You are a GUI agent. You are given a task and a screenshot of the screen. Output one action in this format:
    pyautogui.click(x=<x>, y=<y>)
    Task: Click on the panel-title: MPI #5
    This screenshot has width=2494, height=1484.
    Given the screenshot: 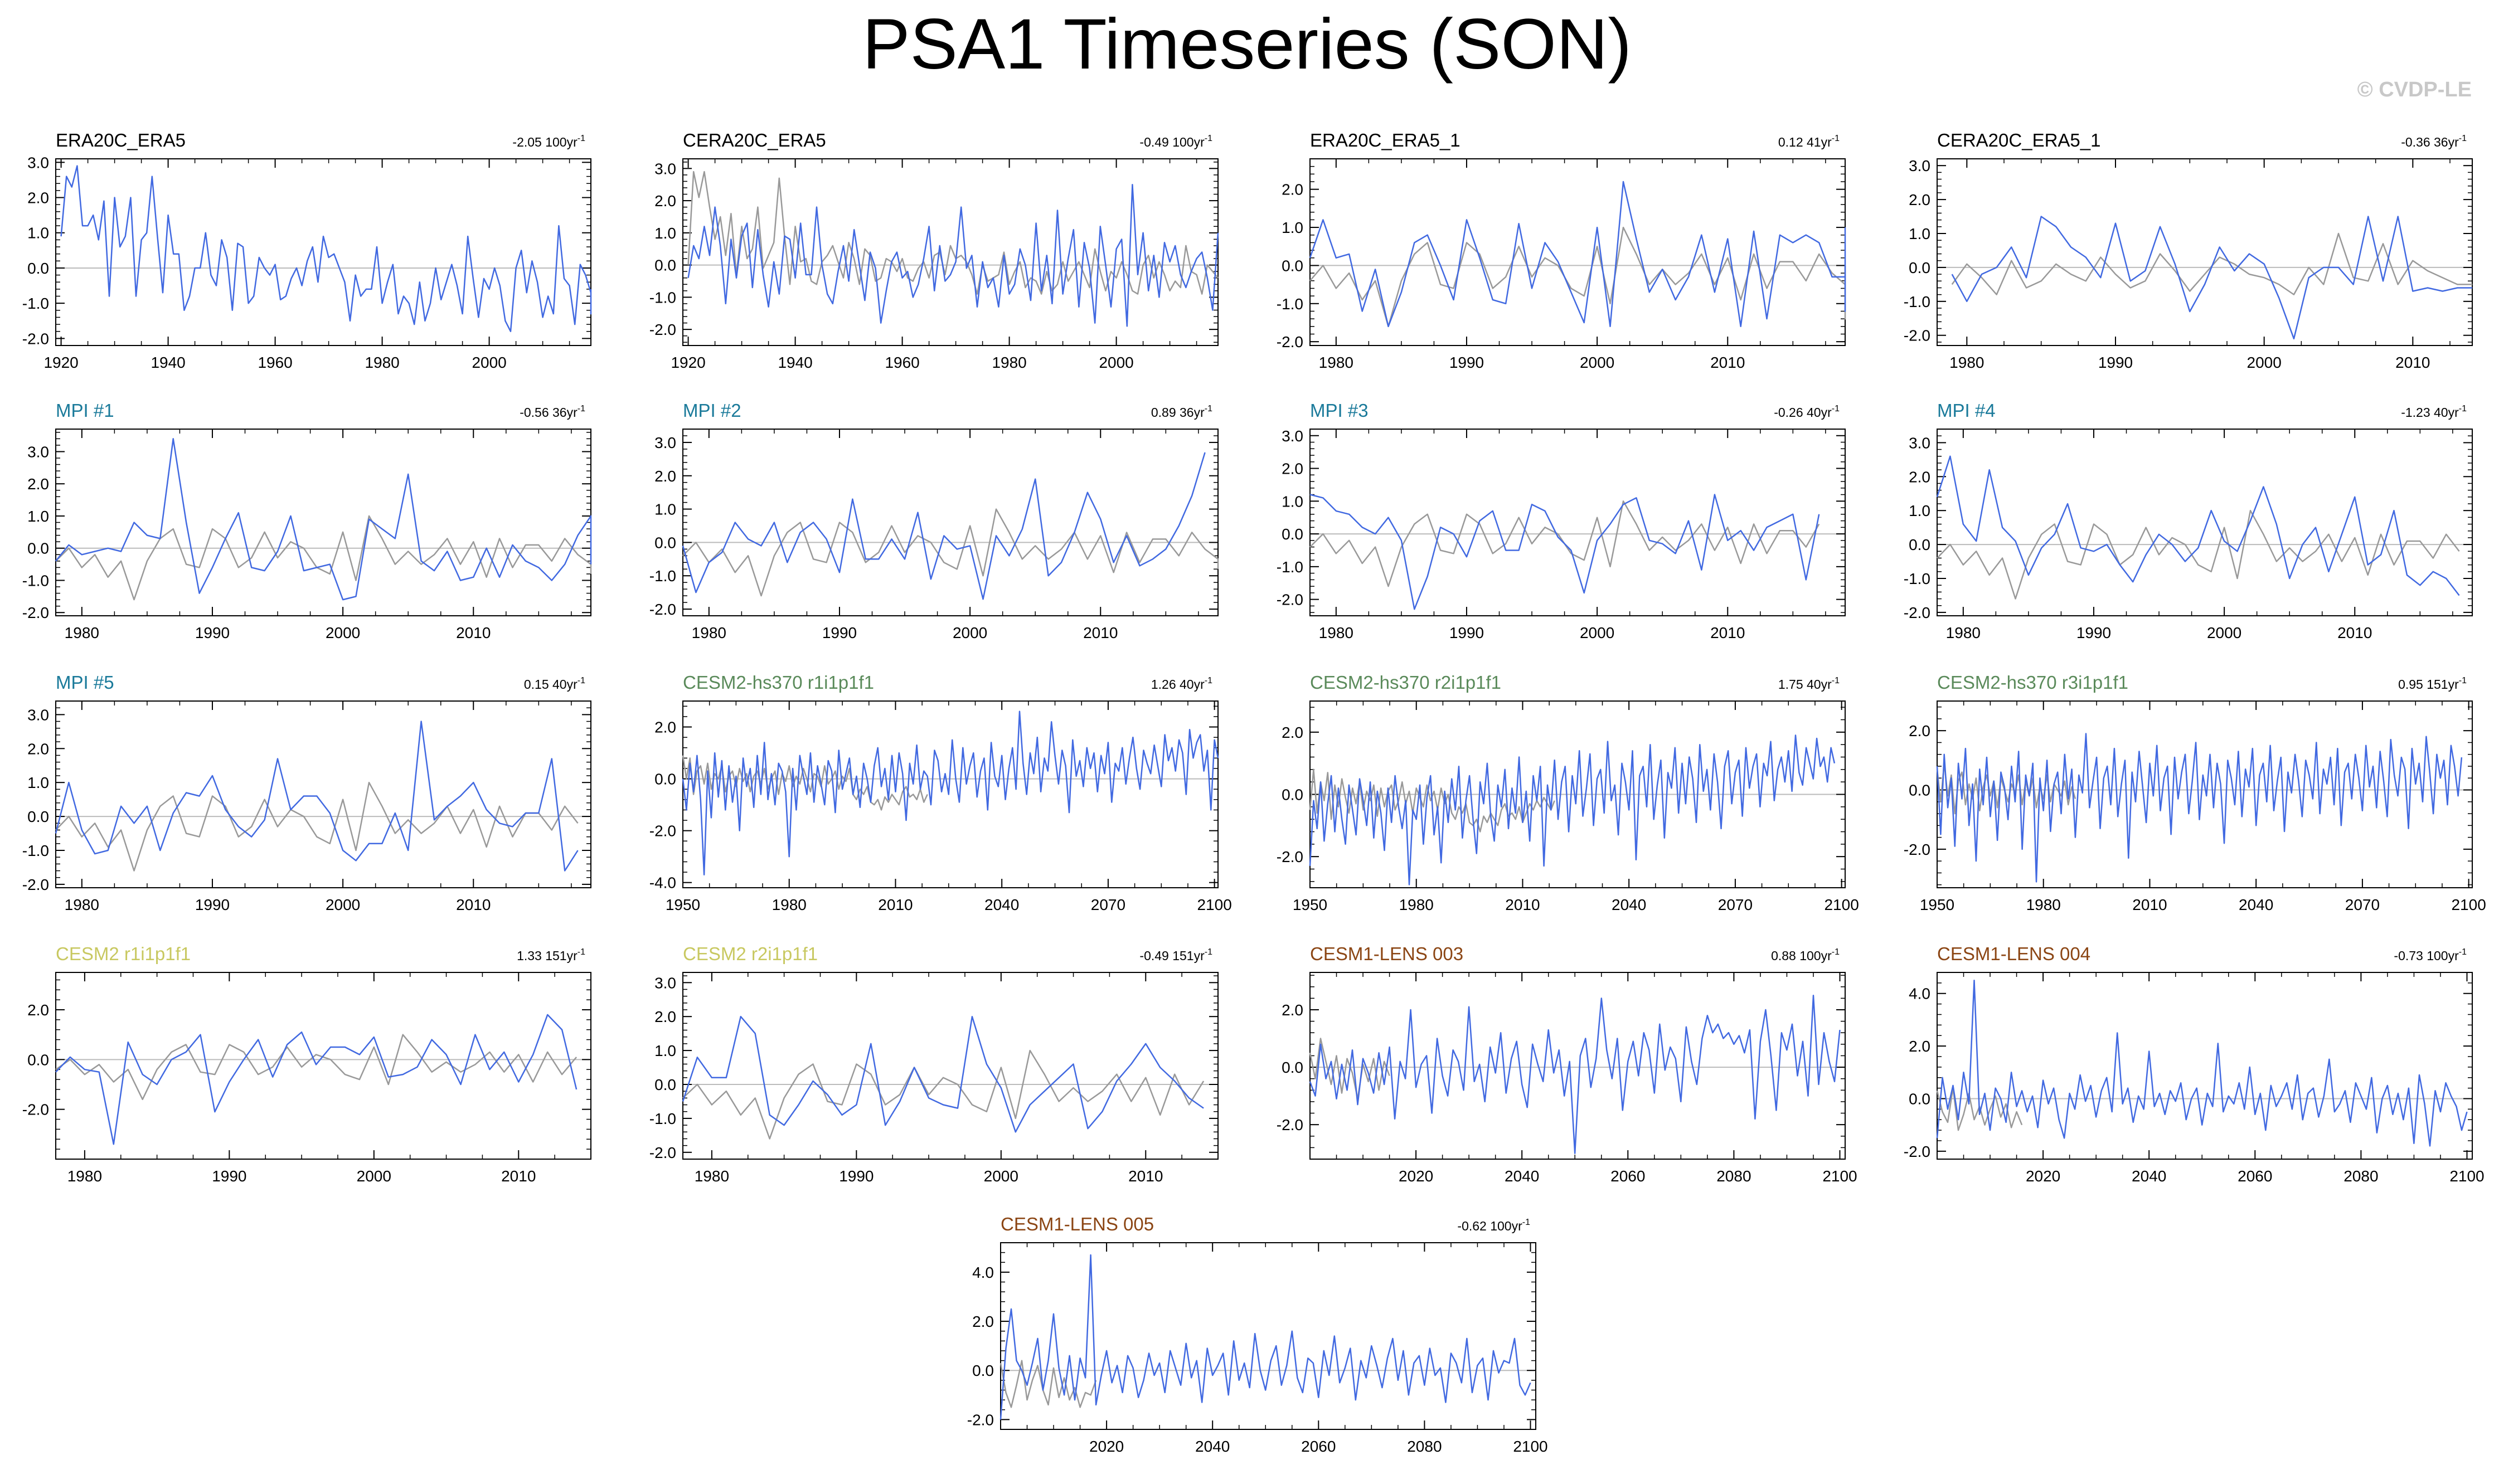 What is the action you would take?
    pyautogui.click(x=85, y=682)
    